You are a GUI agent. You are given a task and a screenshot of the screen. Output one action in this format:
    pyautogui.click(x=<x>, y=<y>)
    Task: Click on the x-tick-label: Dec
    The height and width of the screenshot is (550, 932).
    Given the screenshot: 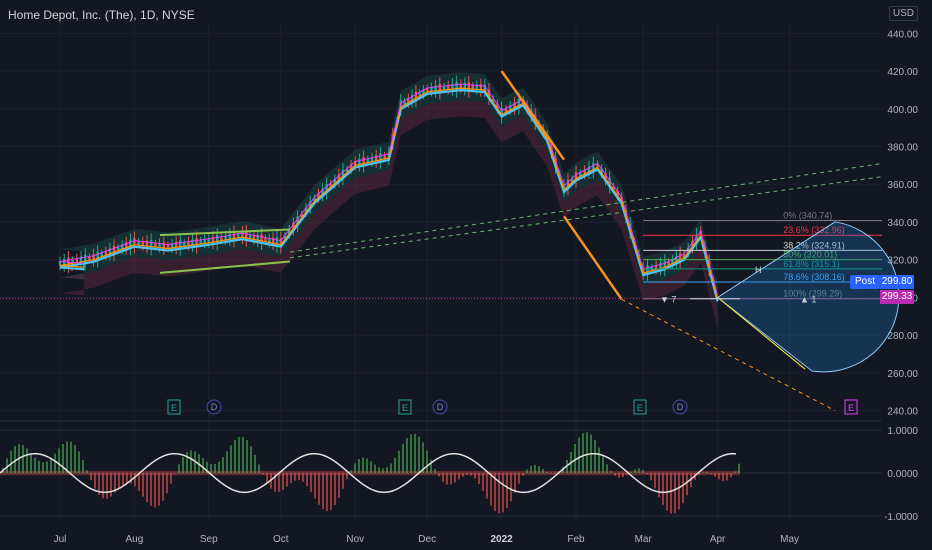 What is the action you would take?
    pyautogui.click(x=427, y=539)
    